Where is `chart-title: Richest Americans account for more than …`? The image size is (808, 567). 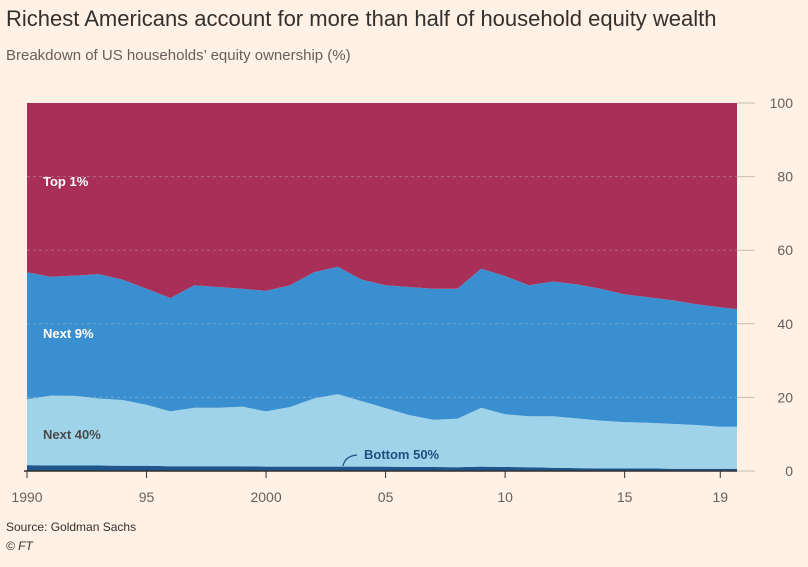
chart-title: Richest Americans account for more than … is located at coordinates (361, 18).